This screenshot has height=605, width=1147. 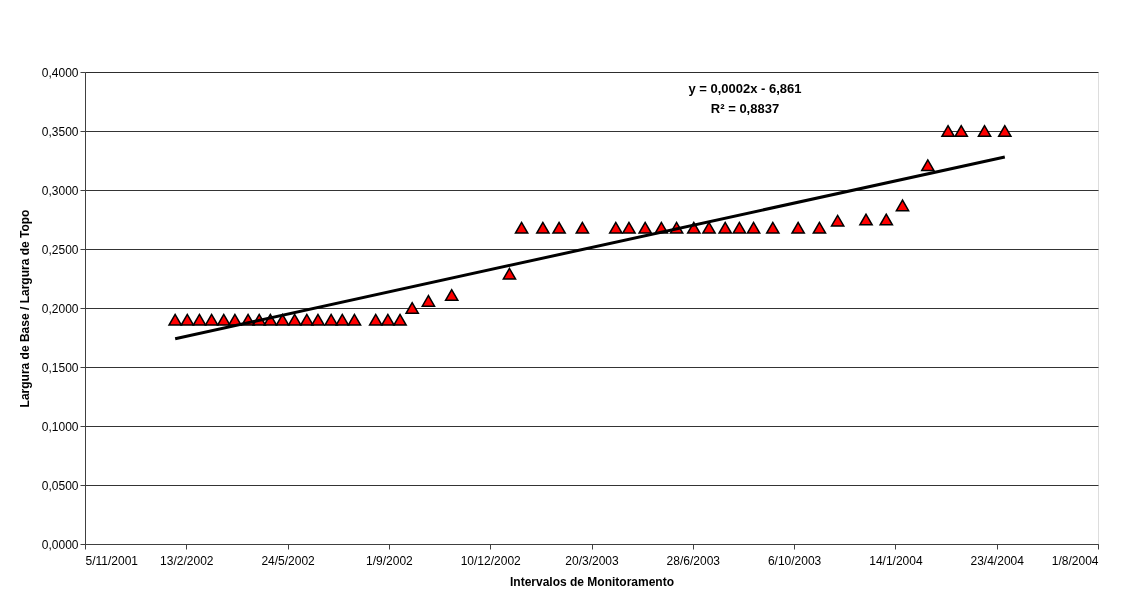 What do you see at coordinates (60, 367) in the screenshot?
I see `y-tick-label: 0,1500` at bounding box center [60, 367].